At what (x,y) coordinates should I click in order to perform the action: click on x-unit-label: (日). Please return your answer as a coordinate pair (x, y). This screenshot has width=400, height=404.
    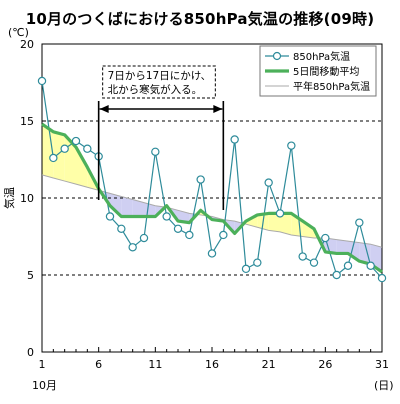
    Looking at the image, I should click on (384, 385).